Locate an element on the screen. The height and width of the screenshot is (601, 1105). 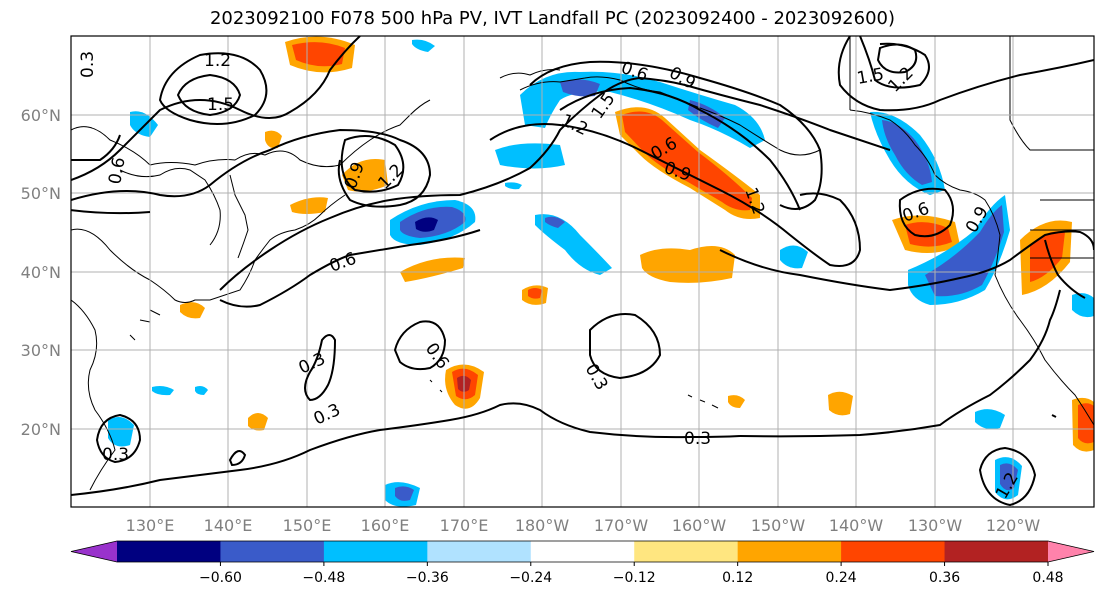
colorbar-tick-label: −0.48 is located at coordinates (323, 578).